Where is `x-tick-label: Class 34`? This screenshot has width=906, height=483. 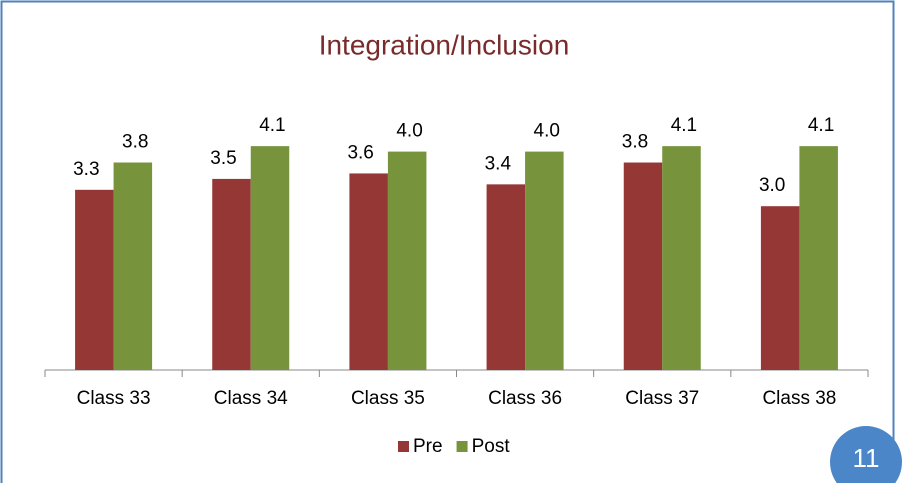
x-tick-label: Class 34 is located at coordinates (251, 398).